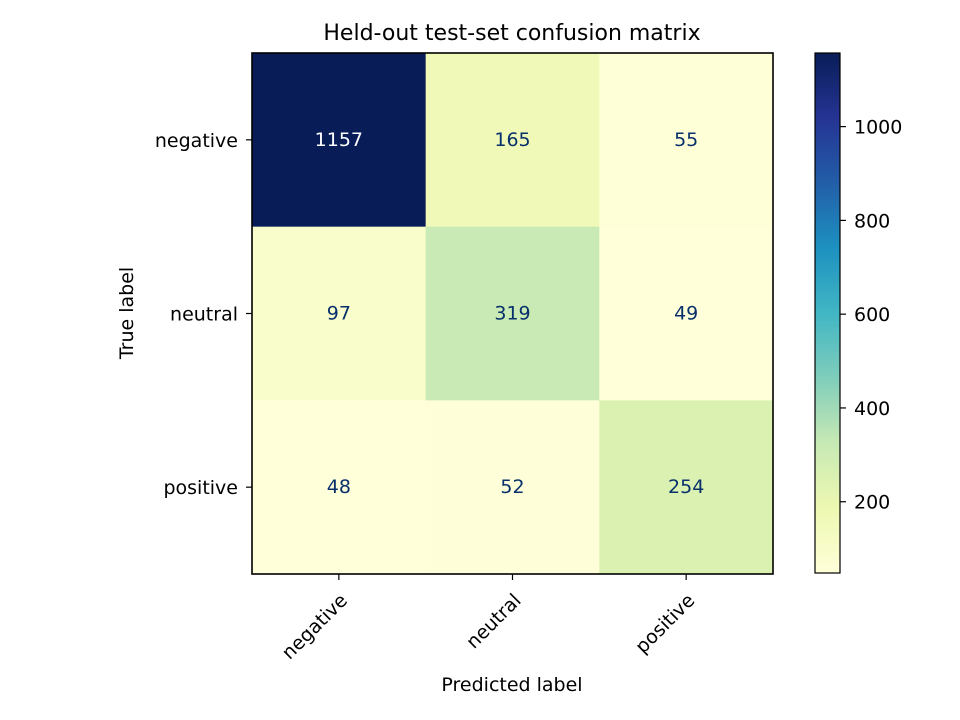  I want to click on heatmap-cell-positive-positive, so click(686, 487).